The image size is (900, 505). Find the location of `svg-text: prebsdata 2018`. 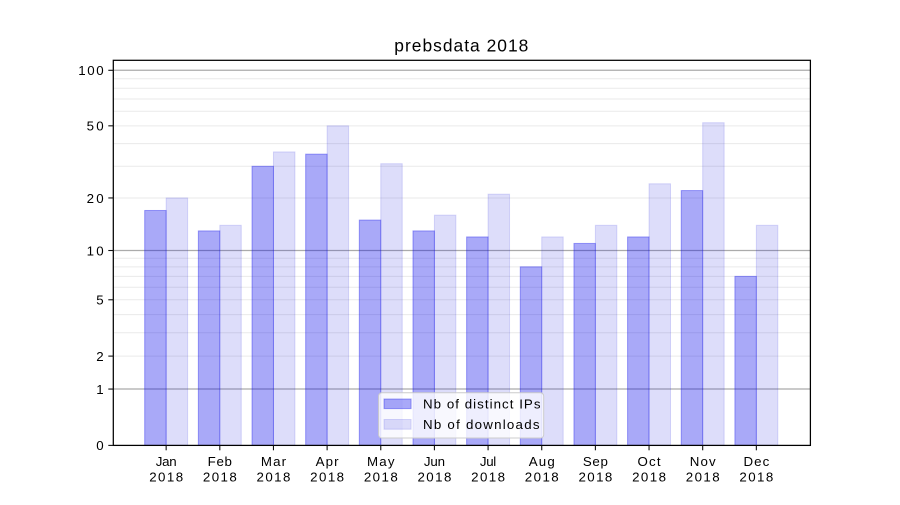

svg-text: prebsdata 2018 is located at coordinates (461, 46).